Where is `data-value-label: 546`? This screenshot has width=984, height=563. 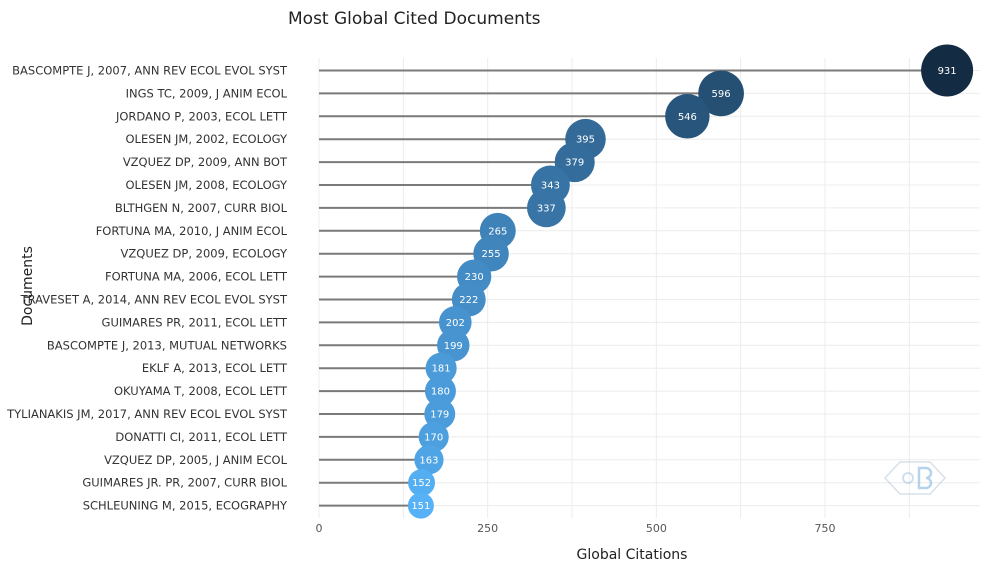 data-value-label: 546 is located at coordinates (687, 117).